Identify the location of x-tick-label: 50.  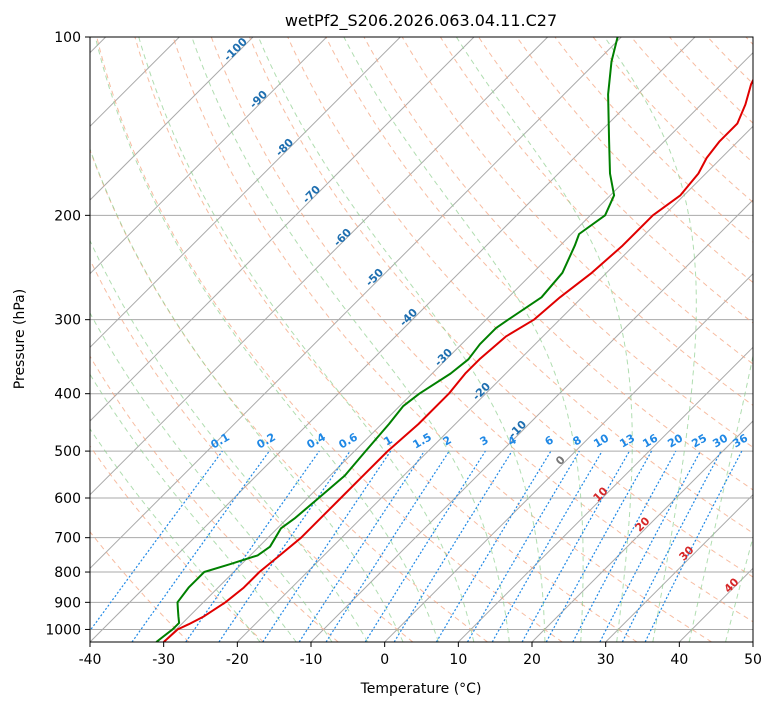
(753, 660).